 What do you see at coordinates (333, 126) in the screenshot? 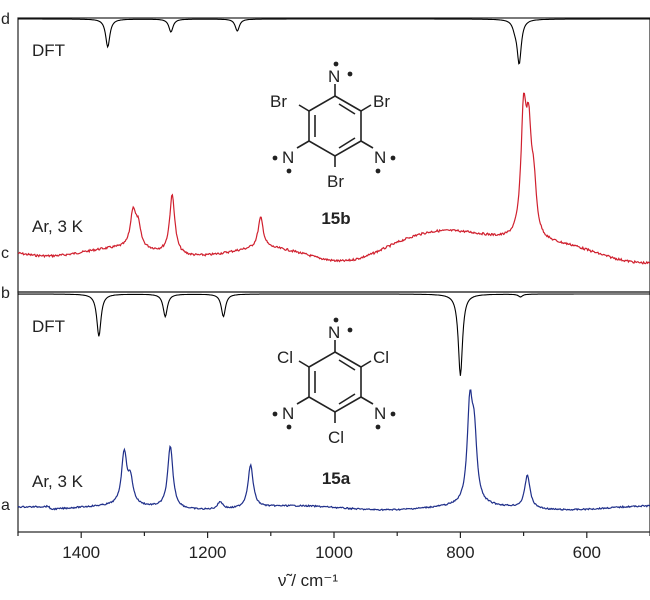
I see `structure-15b: N Br Br Br N N` at bounding box center [333, 126].